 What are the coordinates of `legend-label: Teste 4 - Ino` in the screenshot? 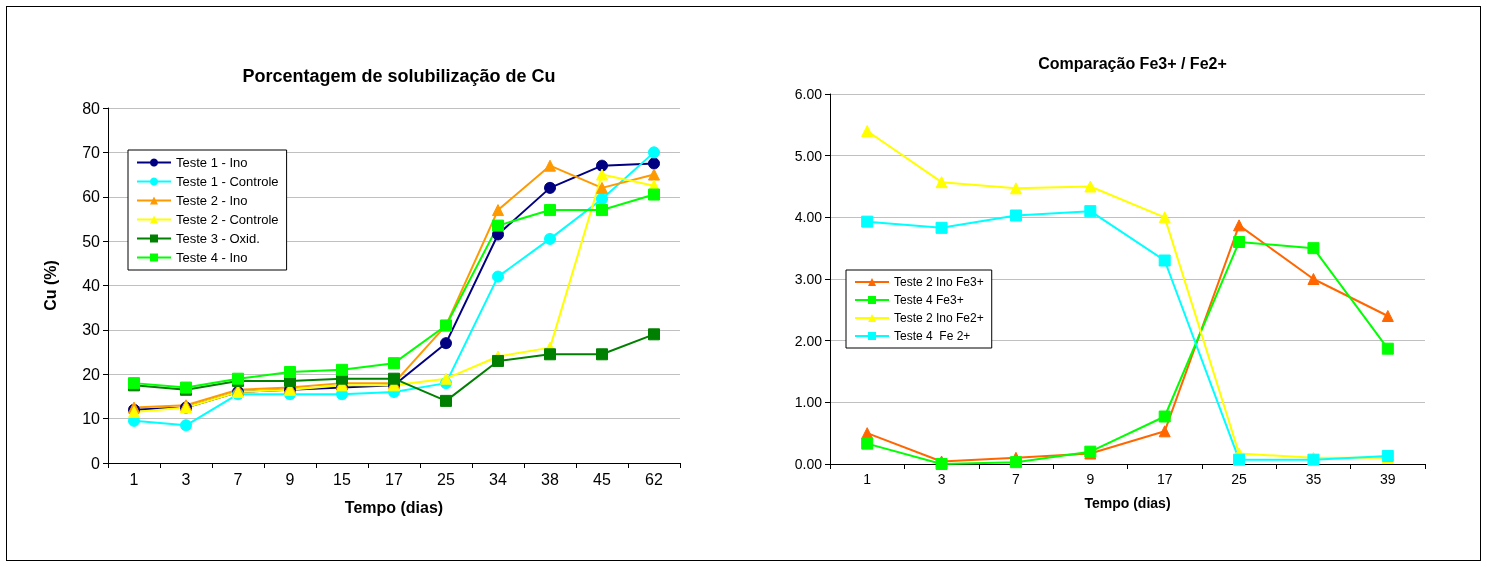 It's located at (212, 257).